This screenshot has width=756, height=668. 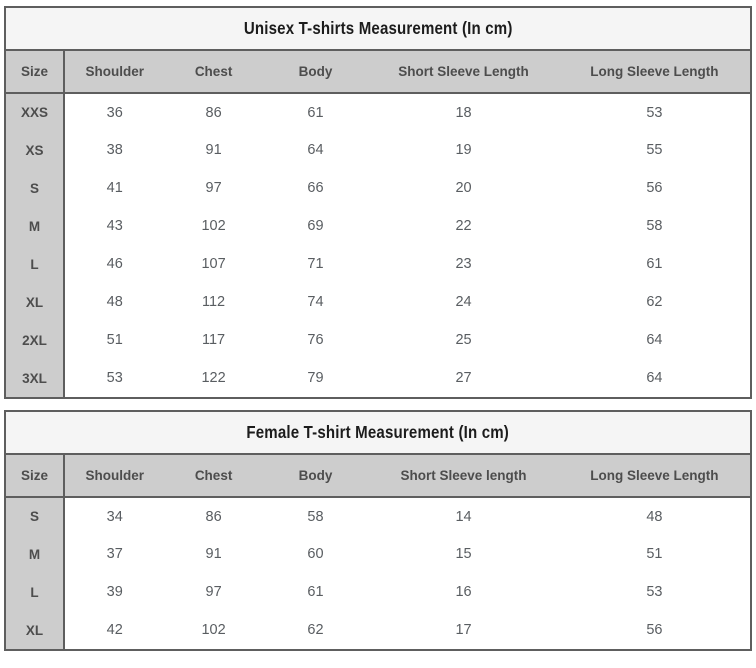 I want to click on value-cell: 16, so click(x=463, y=592).